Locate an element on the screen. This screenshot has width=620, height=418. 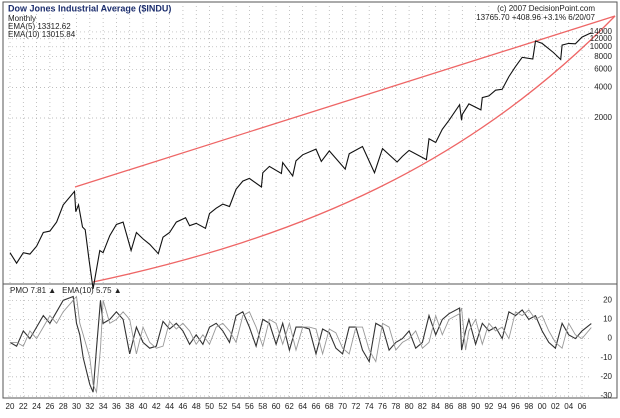
x-tick-label: 06 is located at coordinates (582, 406).